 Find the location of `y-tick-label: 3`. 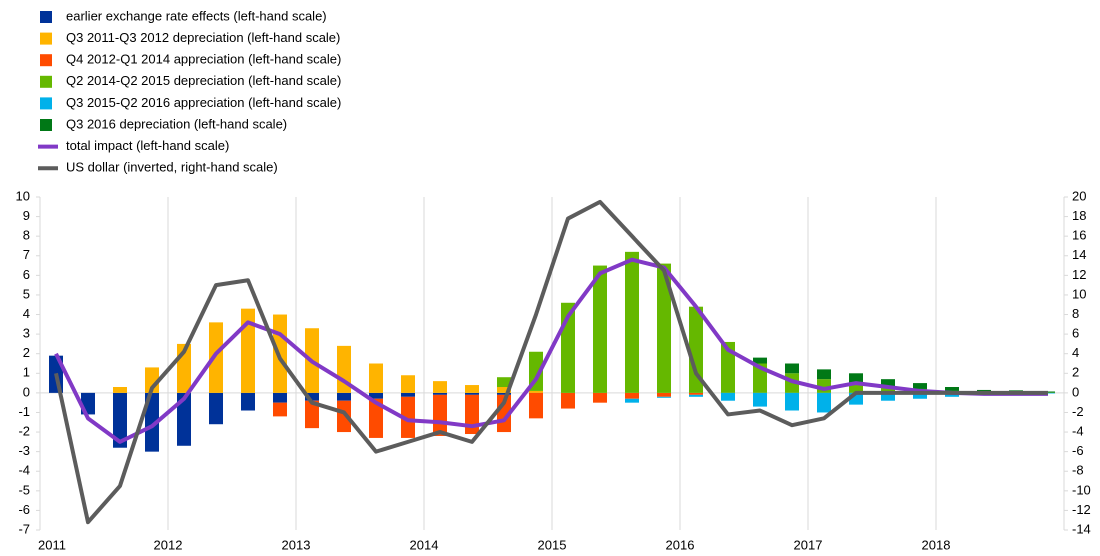

y-tick-label: 3 is located at coordinates (26, 333).